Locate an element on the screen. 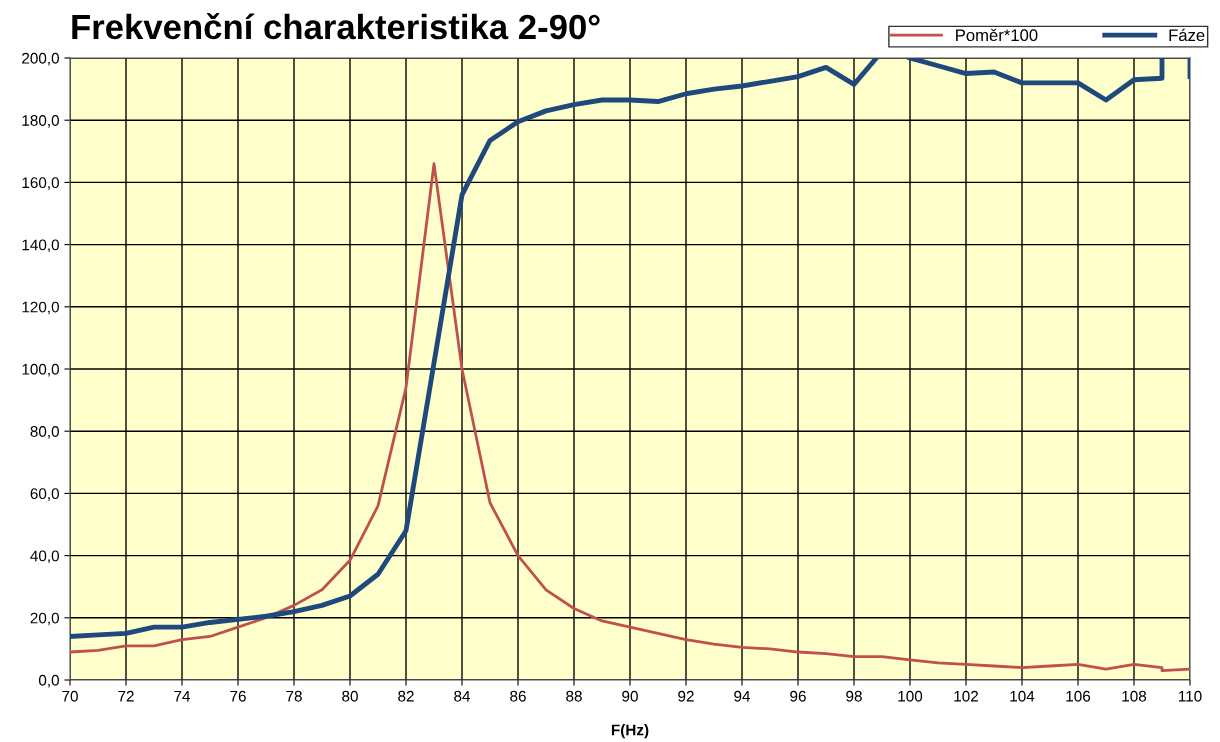 The image size is (1220, 742). x-tick-label: 84 is located at coordinates (462, 696).